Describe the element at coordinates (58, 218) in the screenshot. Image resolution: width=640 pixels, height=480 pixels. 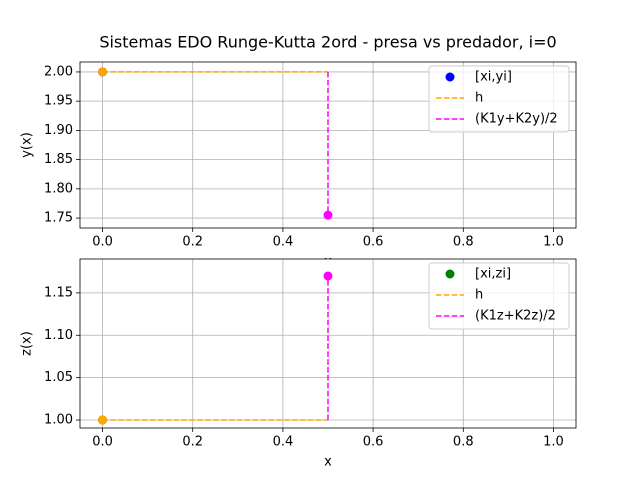
I see `y-tick-label: 1.75` at that location.